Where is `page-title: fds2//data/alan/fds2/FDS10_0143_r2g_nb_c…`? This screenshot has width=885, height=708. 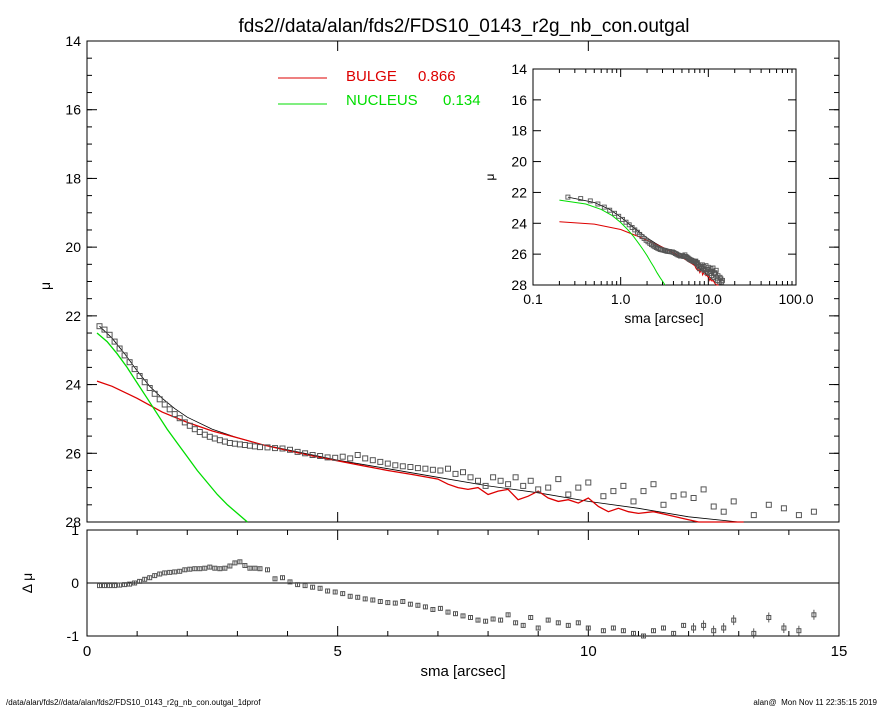
page-title: fds2//data/alan/fds2/FDS10_0143_r2g_nb_c… is located at coordinates (463, 26).